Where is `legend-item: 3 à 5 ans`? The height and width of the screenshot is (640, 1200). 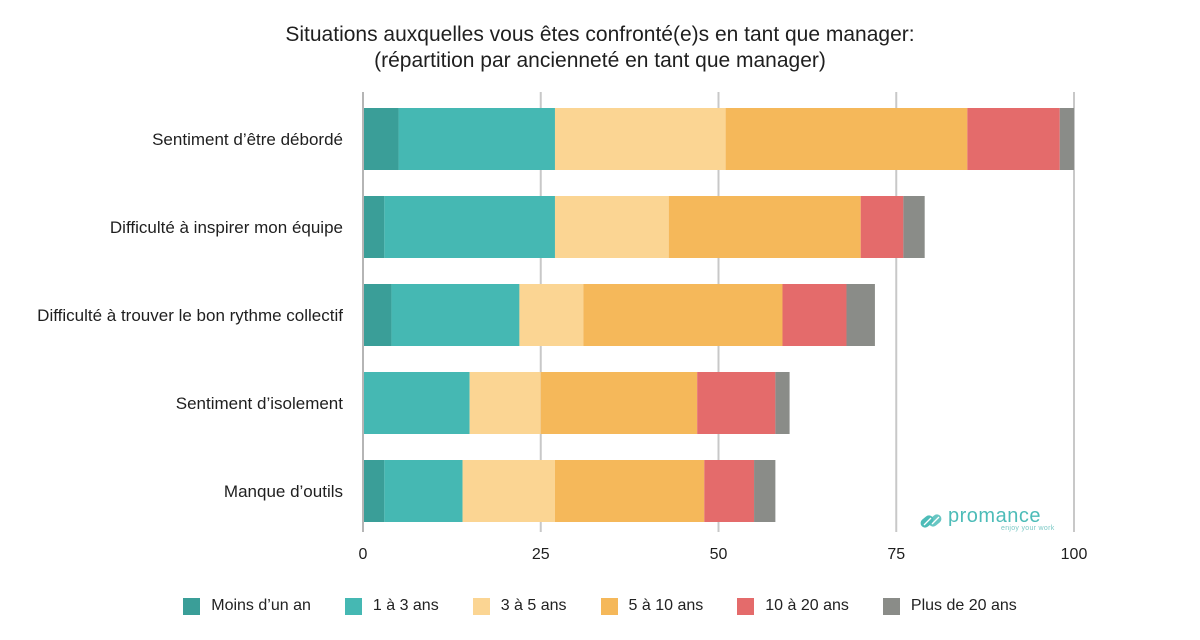
legend-item: 3 à 5 ans is located at coordinates (519, 606).